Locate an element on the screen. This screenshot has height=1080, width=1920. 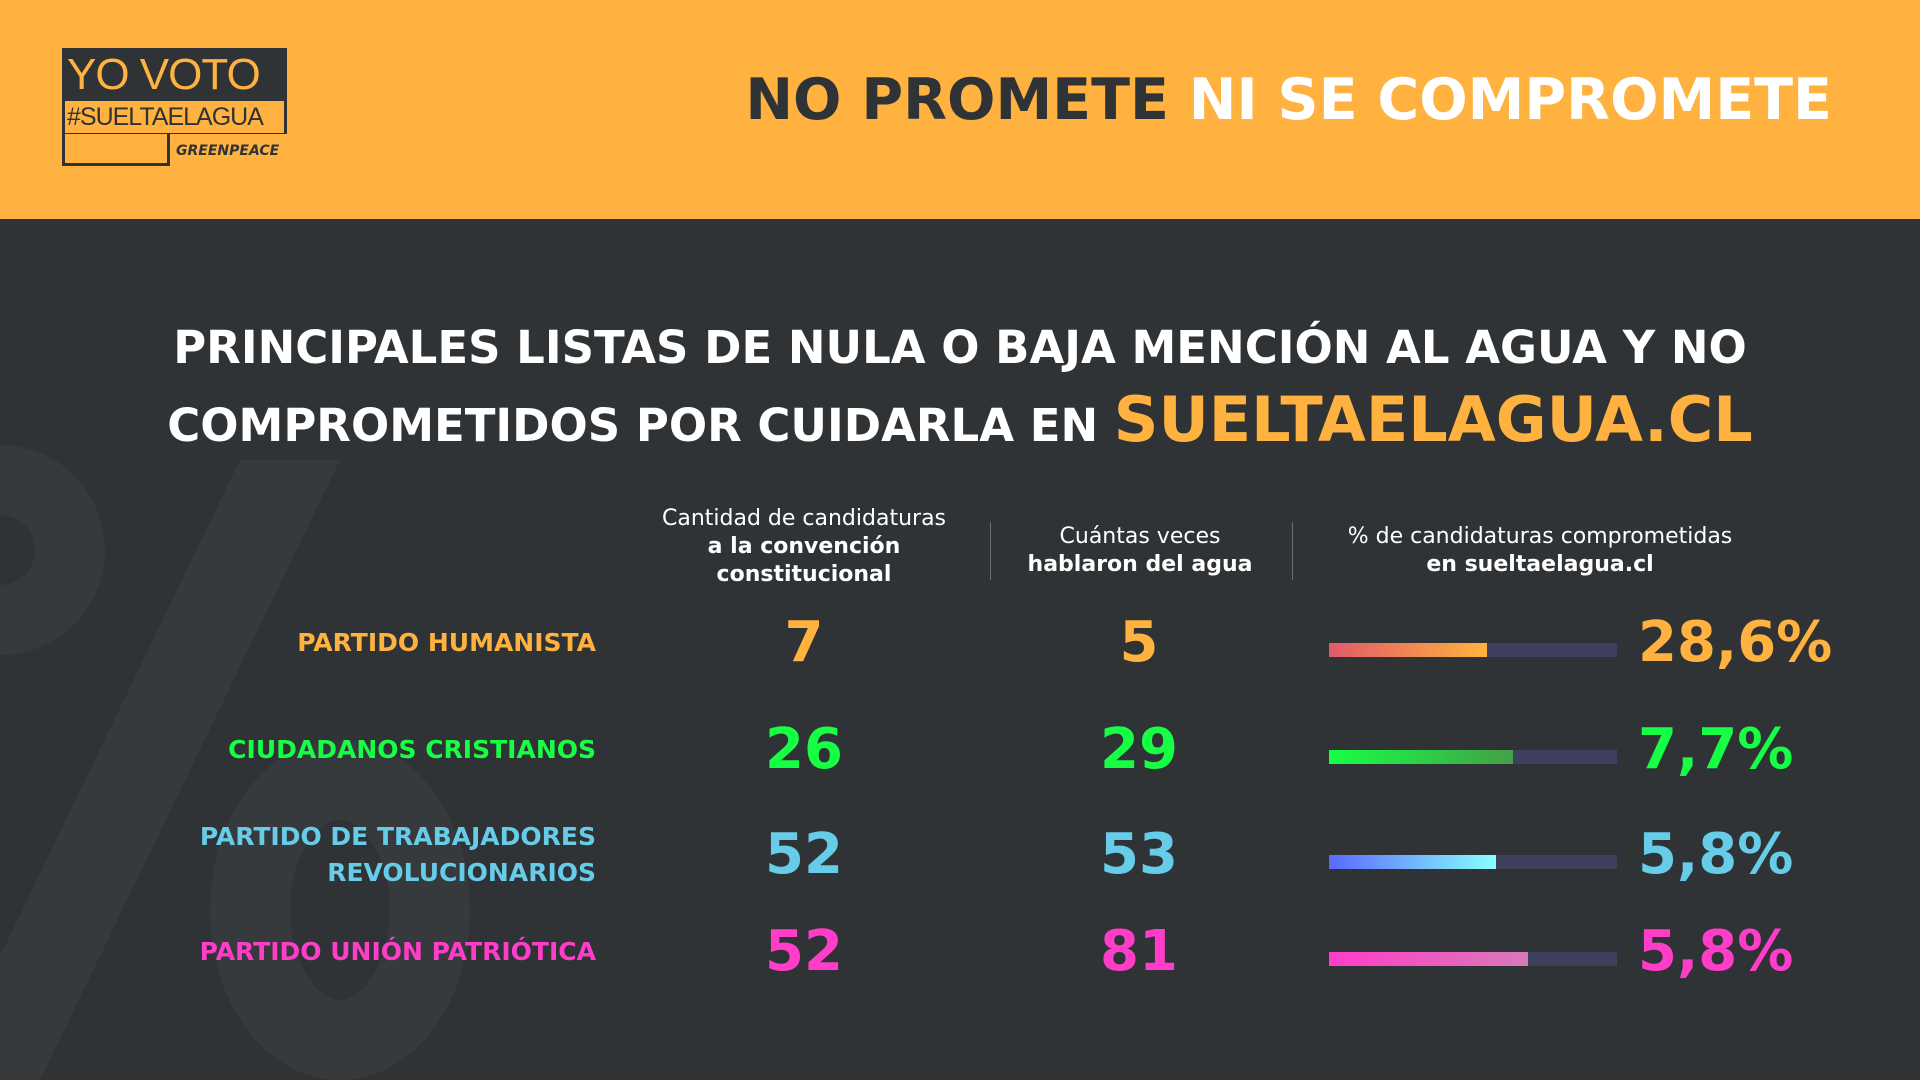
logo-text: YO VOTO is located at coordinates (164, 74).